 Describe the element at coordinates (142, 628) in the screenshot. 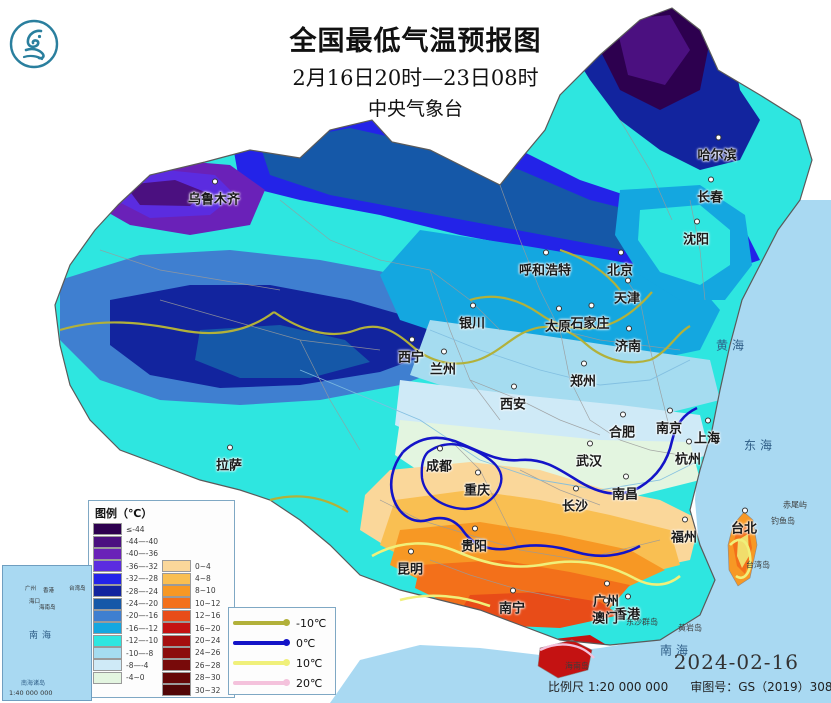

I see `legend-range-label: -16—-12` at that location.